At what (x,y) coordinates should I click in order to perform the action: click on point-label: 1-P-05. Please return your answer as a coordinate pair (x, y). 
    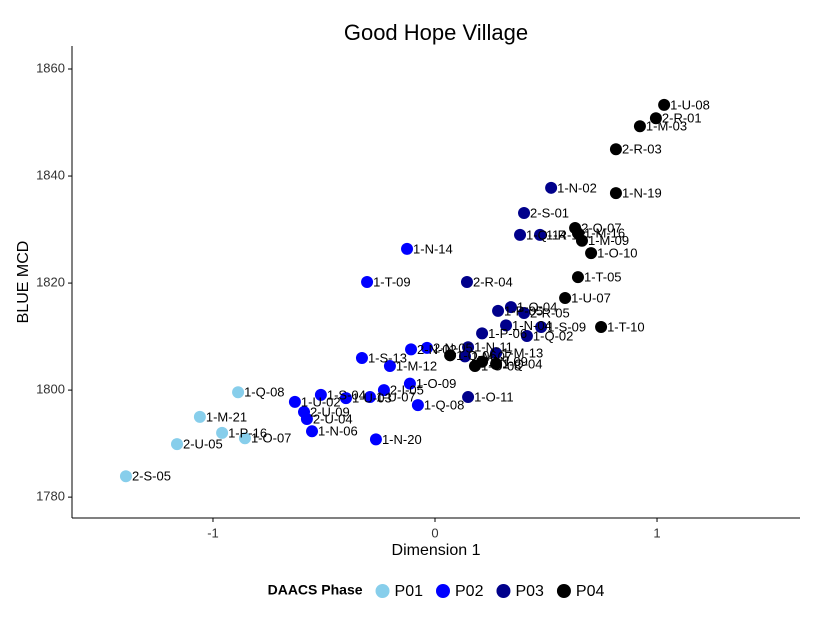
    Looking at the image, I should click on (523, 310).